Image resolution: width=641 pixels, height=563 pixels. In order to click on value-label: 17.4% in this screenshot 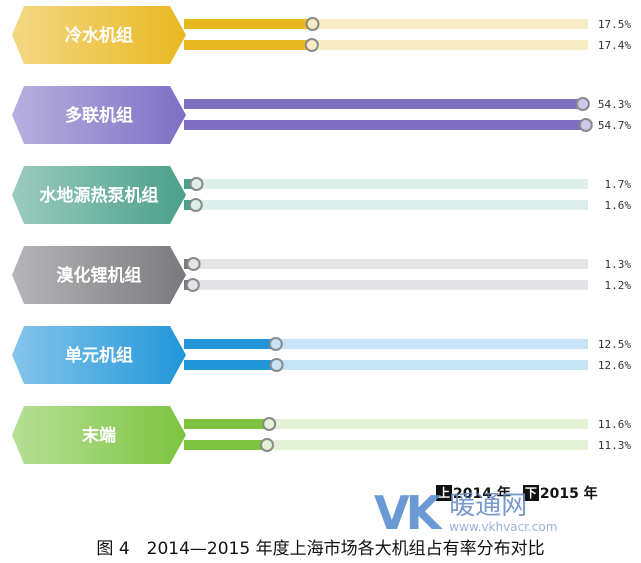, I will do `click(614, 45)`.